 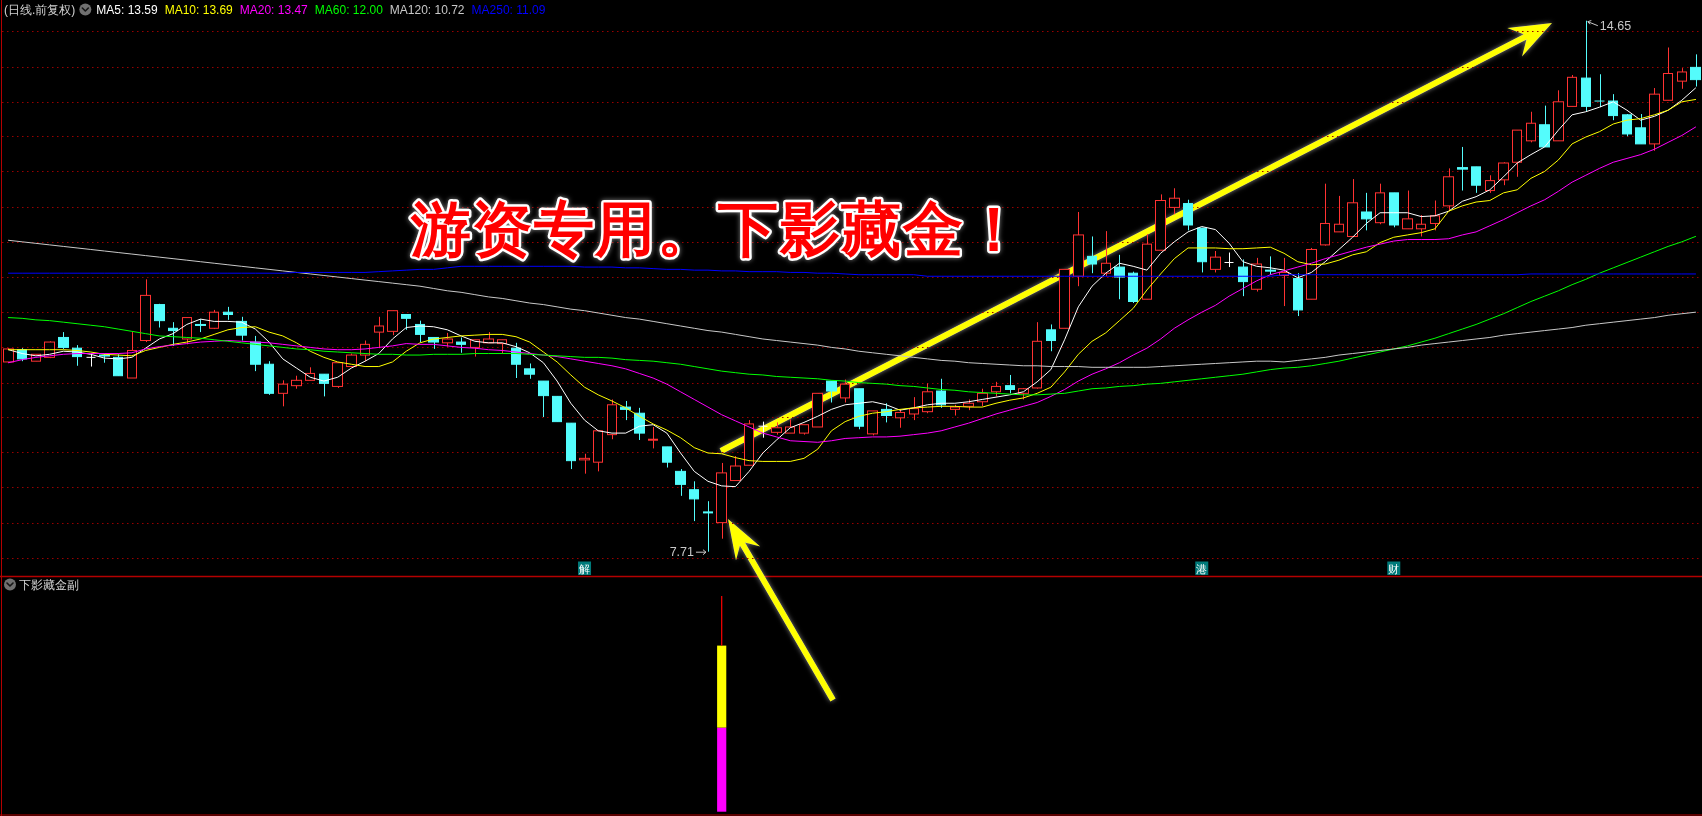 I want to click on text: MA60: 12.00, so click(x=349, y=10).